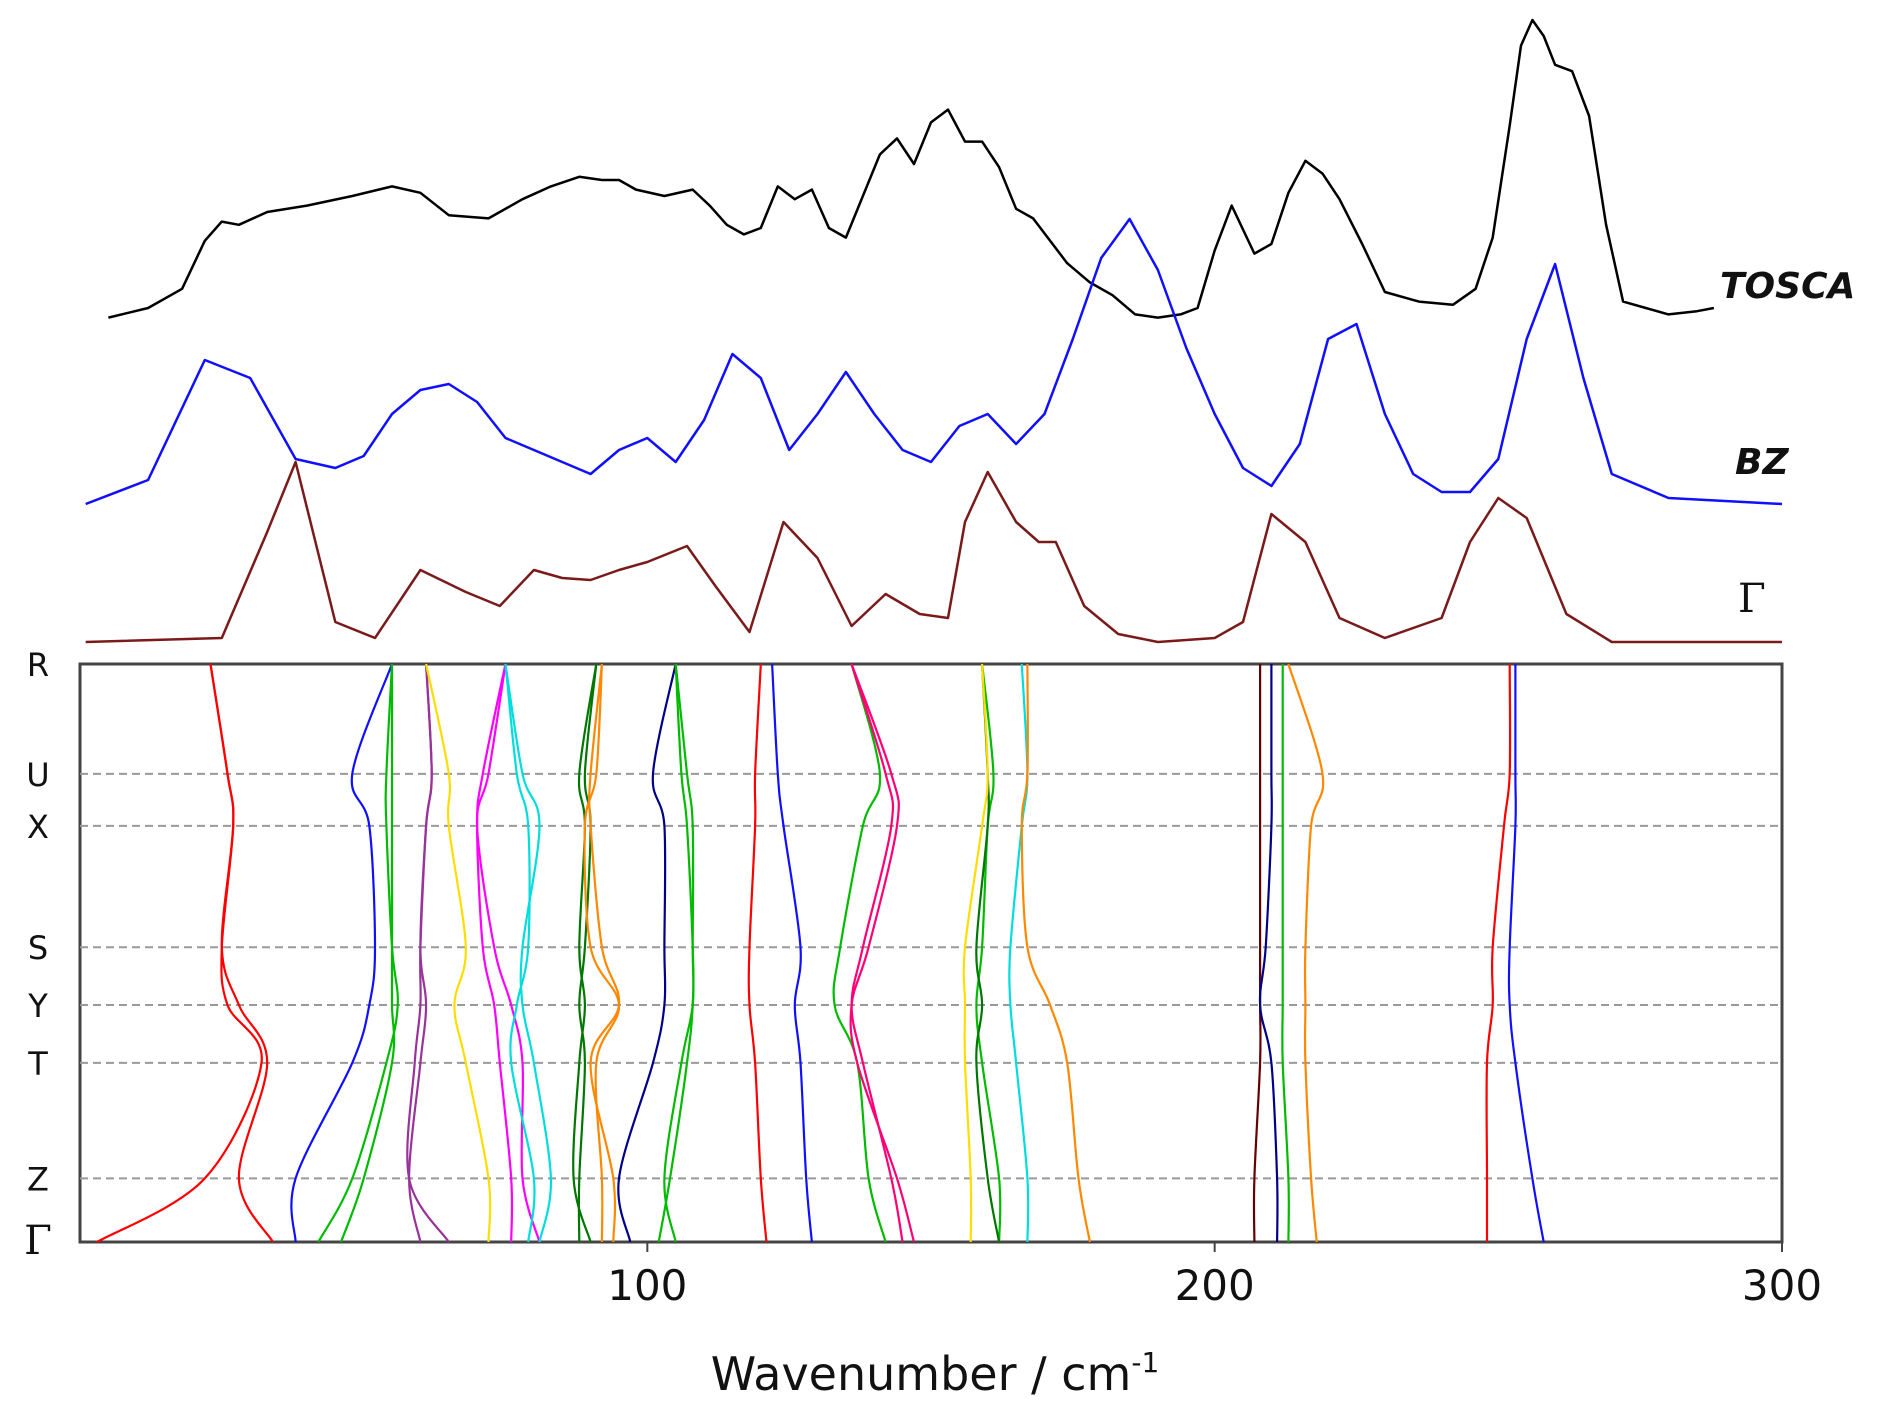  Describe the element at coordinates (37, 1064) in the screenshot. I see `k-point-label: T` at that location.